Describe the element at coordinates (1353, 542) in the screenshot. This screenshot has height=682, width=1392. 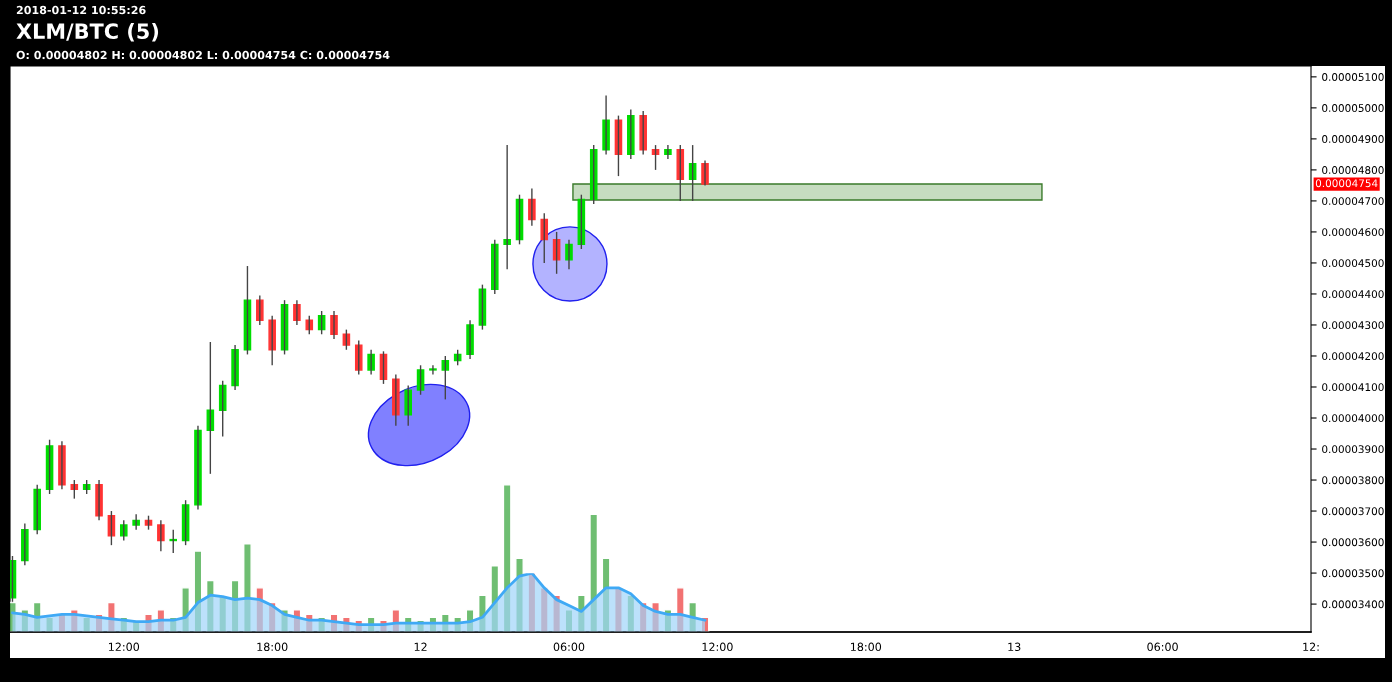
I see `y-tick-label: 0.00003600` at that location.